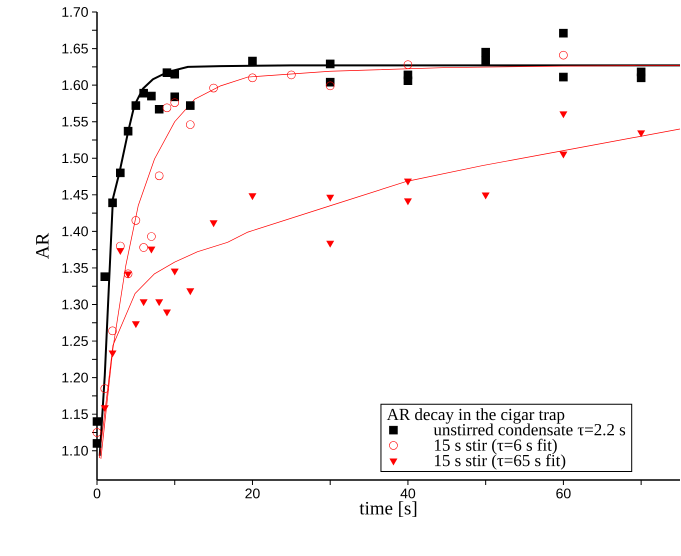 This screenshot has width=681, height=556. What do you see at coordinates (388, 509) in the screenshot?
I see `x-axis-title: time [s]` at bounding box center [388, 509].